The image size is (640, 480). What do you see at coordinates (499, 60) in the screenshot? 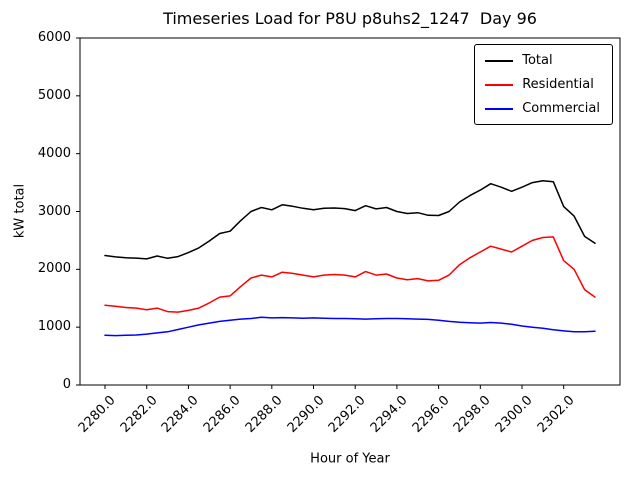
I see `legend-line-total-icon` at bounding box center [499, 60].